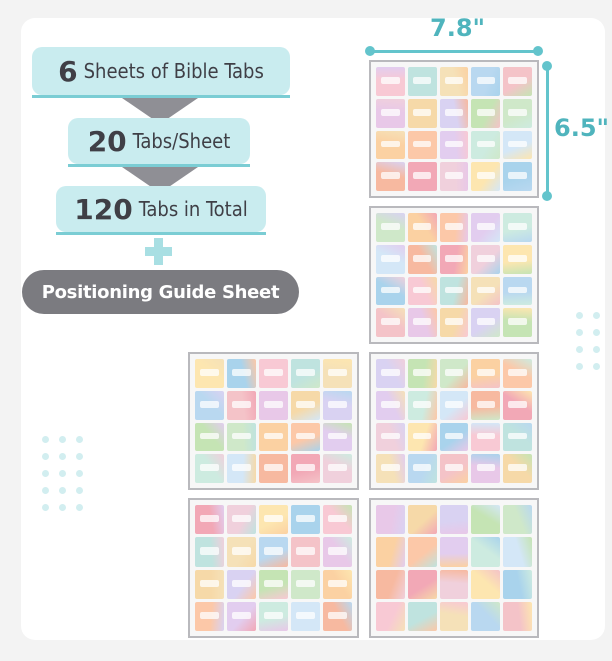  Describe the element at coordinates (454, 568) in the screenshot. I see `positioning-guide-sheet` at that location.